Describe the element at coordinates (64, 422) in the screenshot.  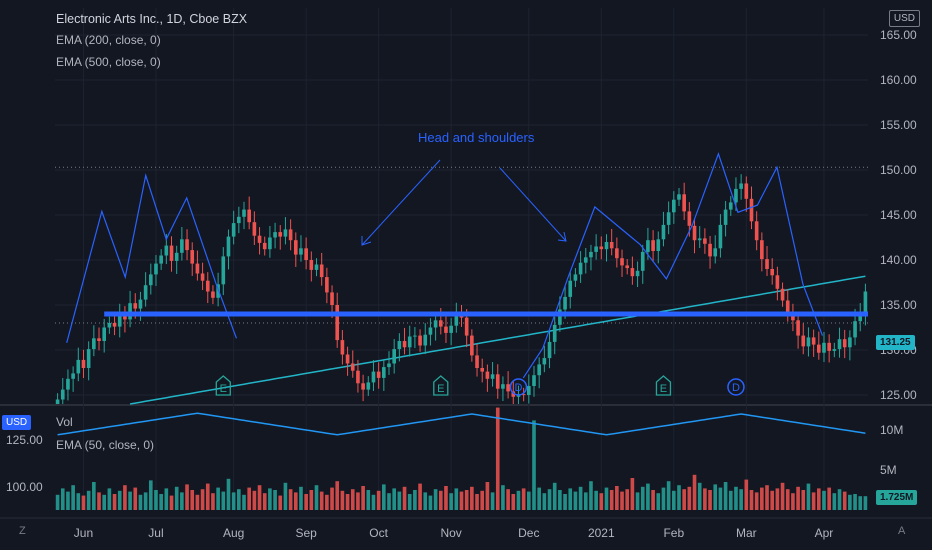
I see `volume-title: Vol` at that location.